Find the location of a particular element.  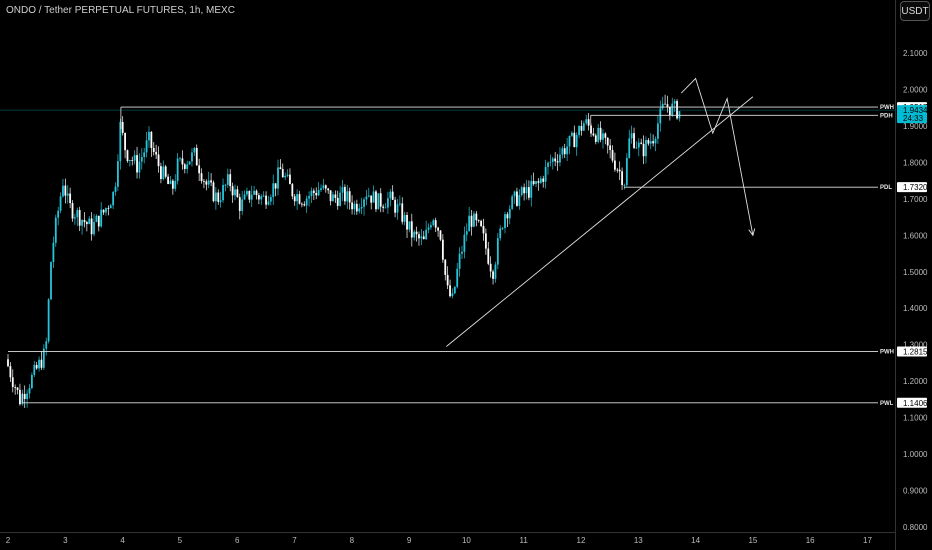

y-tick-label: 1.7000 is located at coordinates (915, 199).